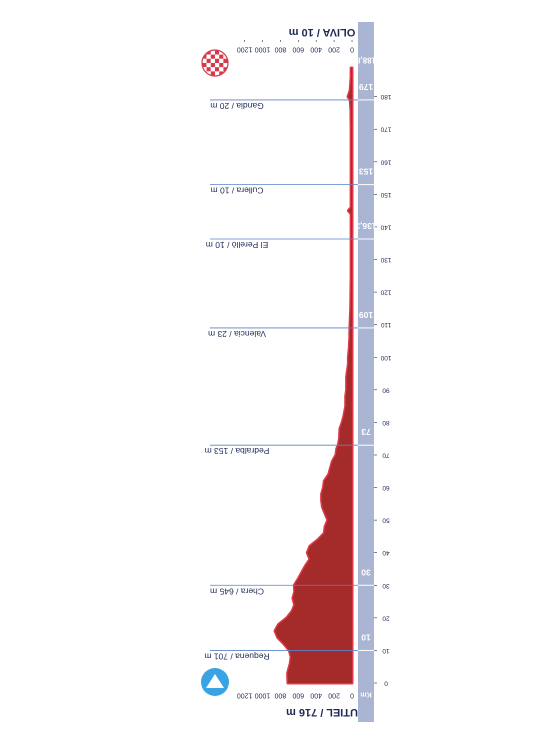  Describe the element at coordinates (365, 694) in the screenshot. I see `distance-unit-label: Km` at that location.